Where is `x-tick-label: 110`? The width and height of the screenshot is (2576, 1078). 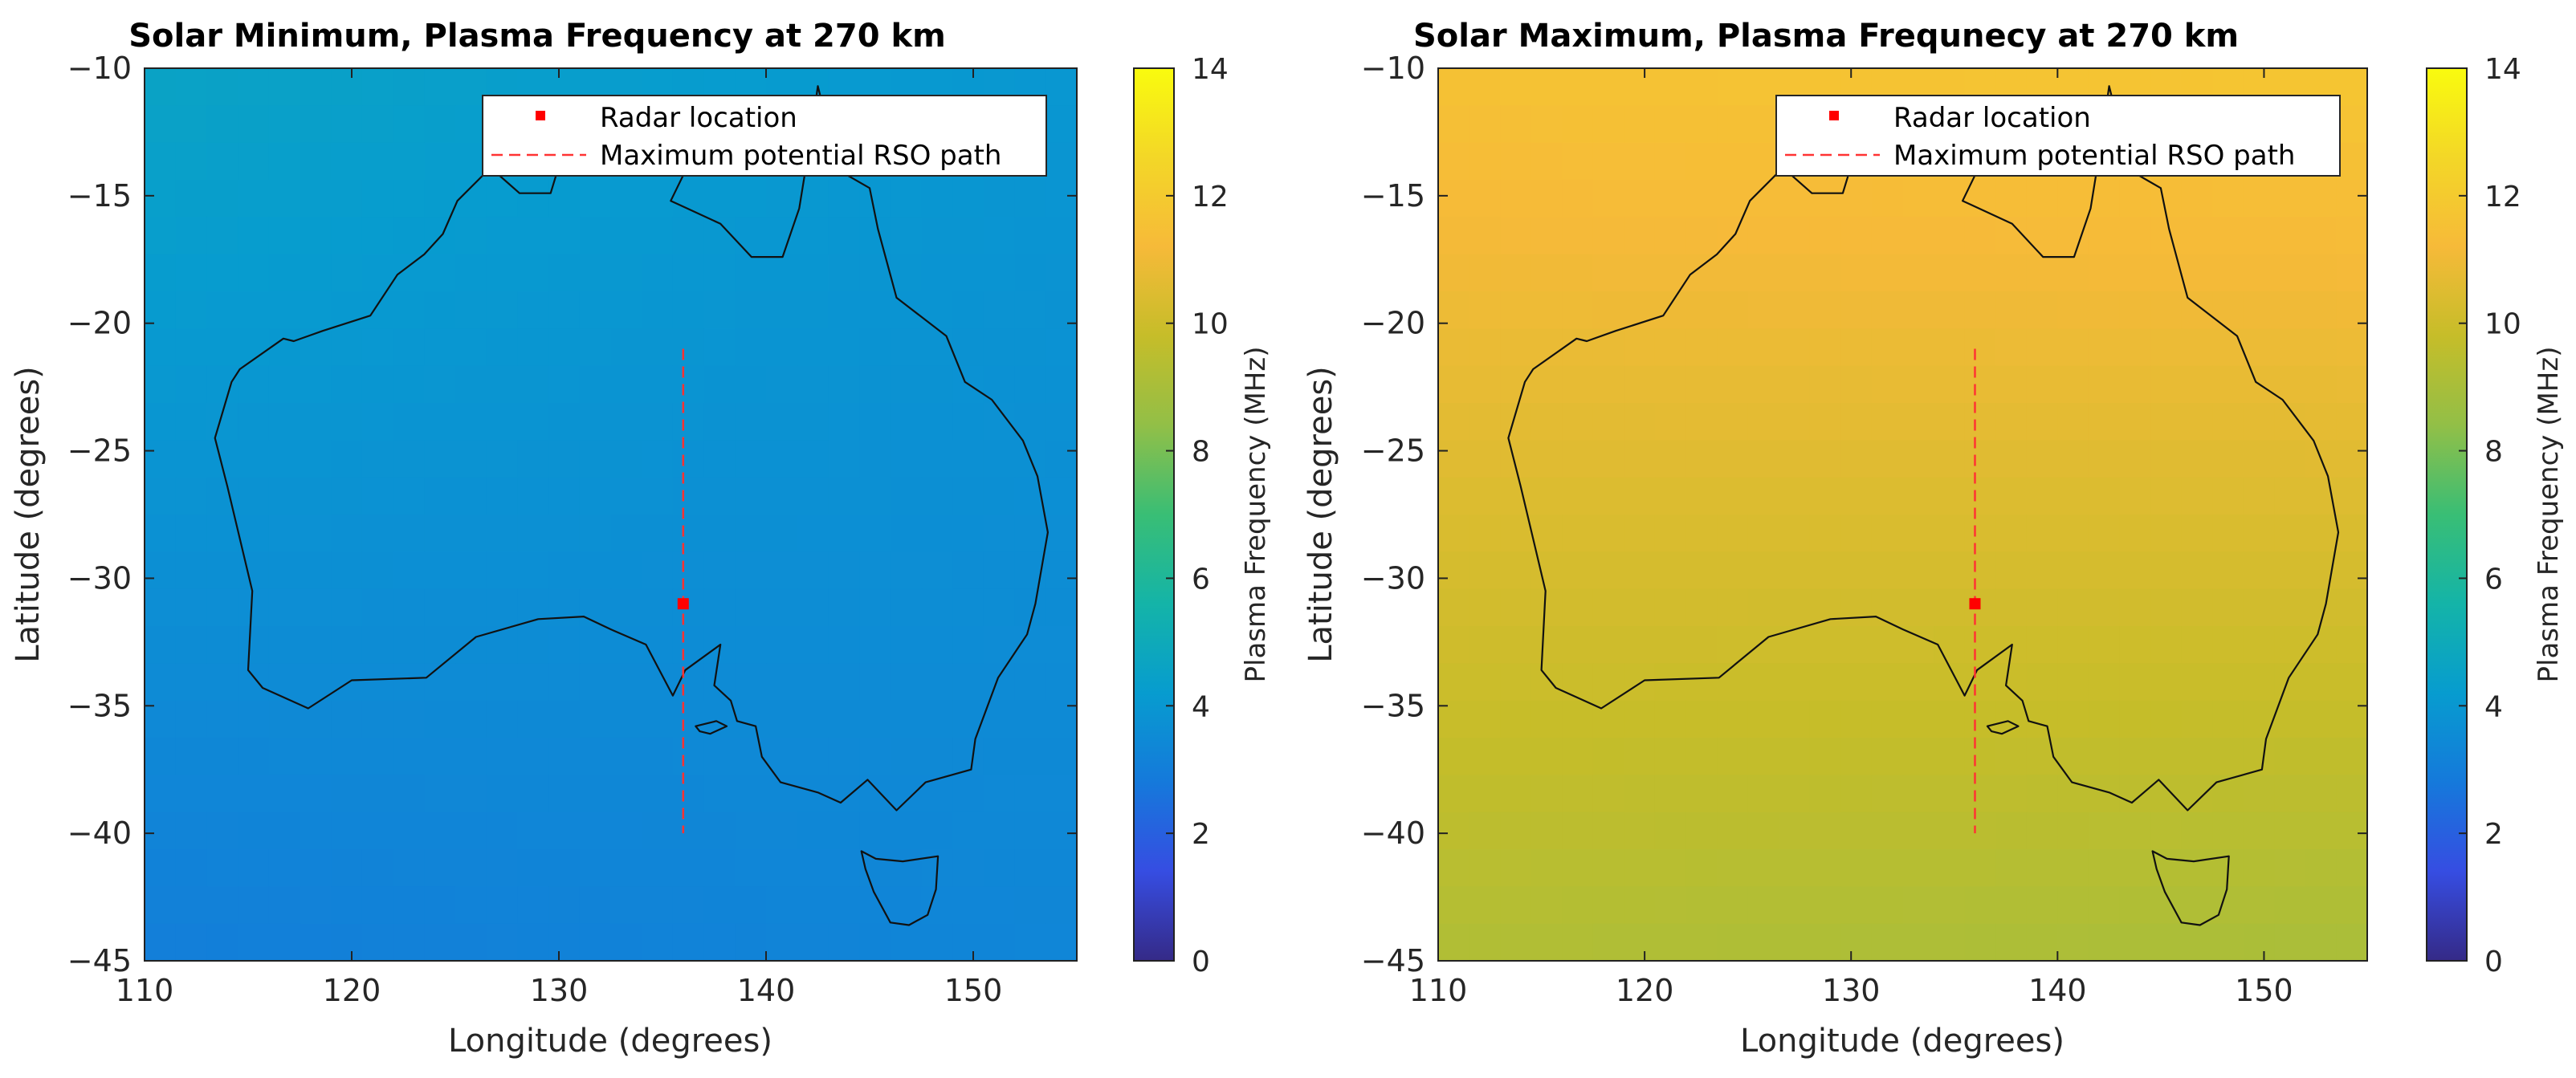
x-tick-label: 110 is located at coordinates (1438, 990).